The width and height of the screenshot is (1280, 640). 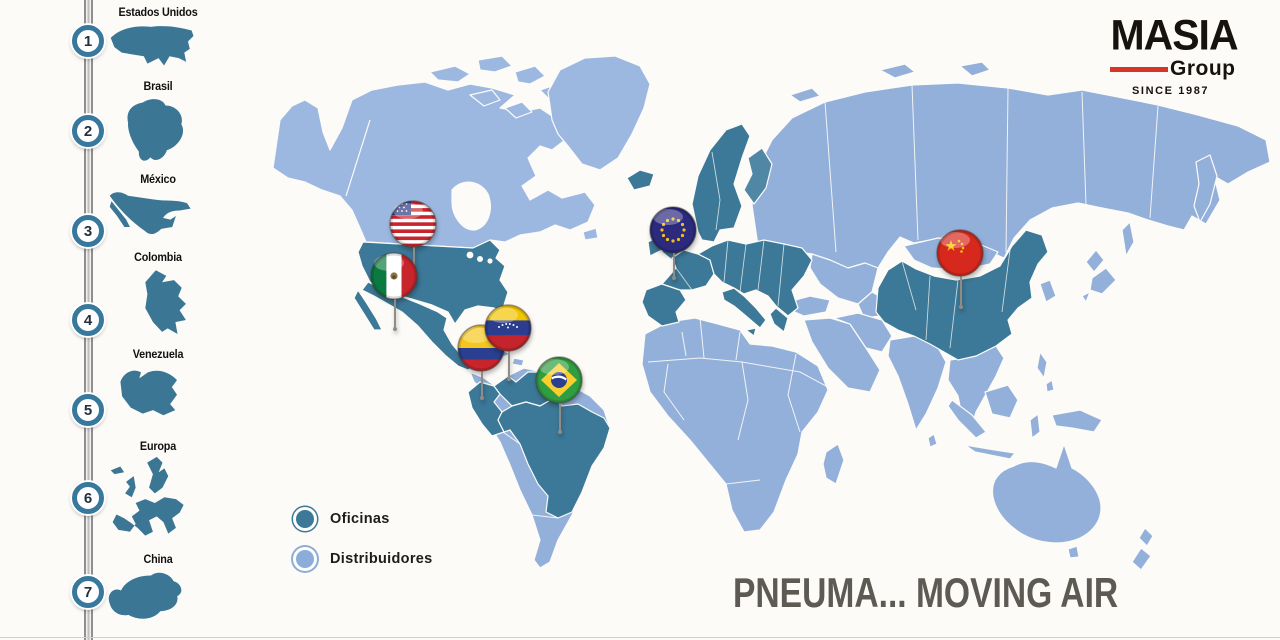 What do you see at coordinates (640, 637) in the screenshot?
I see `bottom-divider` at bounding box center [640, 637].